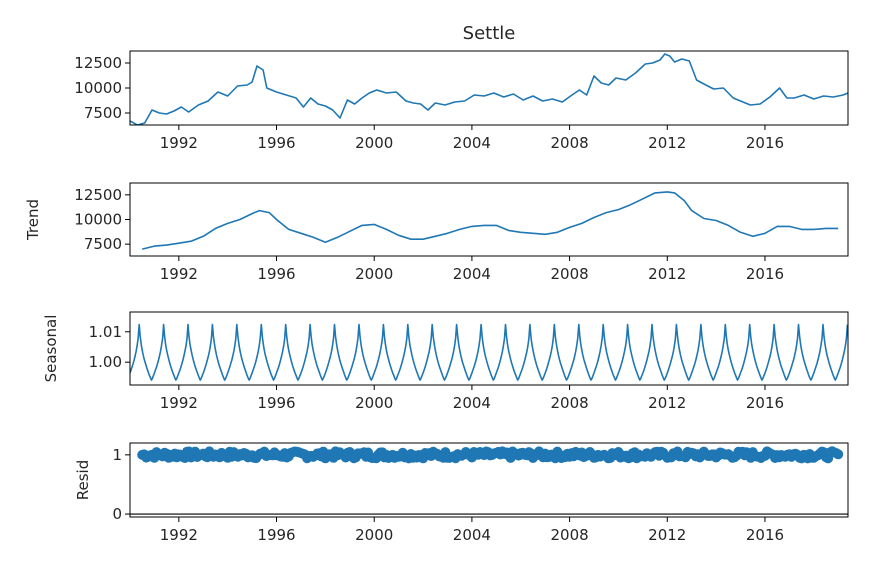  What do you see at coordinates (105, 332) in the screenshot?
I see `y-tick-label: 1.01` at bounding box center [105, 332].